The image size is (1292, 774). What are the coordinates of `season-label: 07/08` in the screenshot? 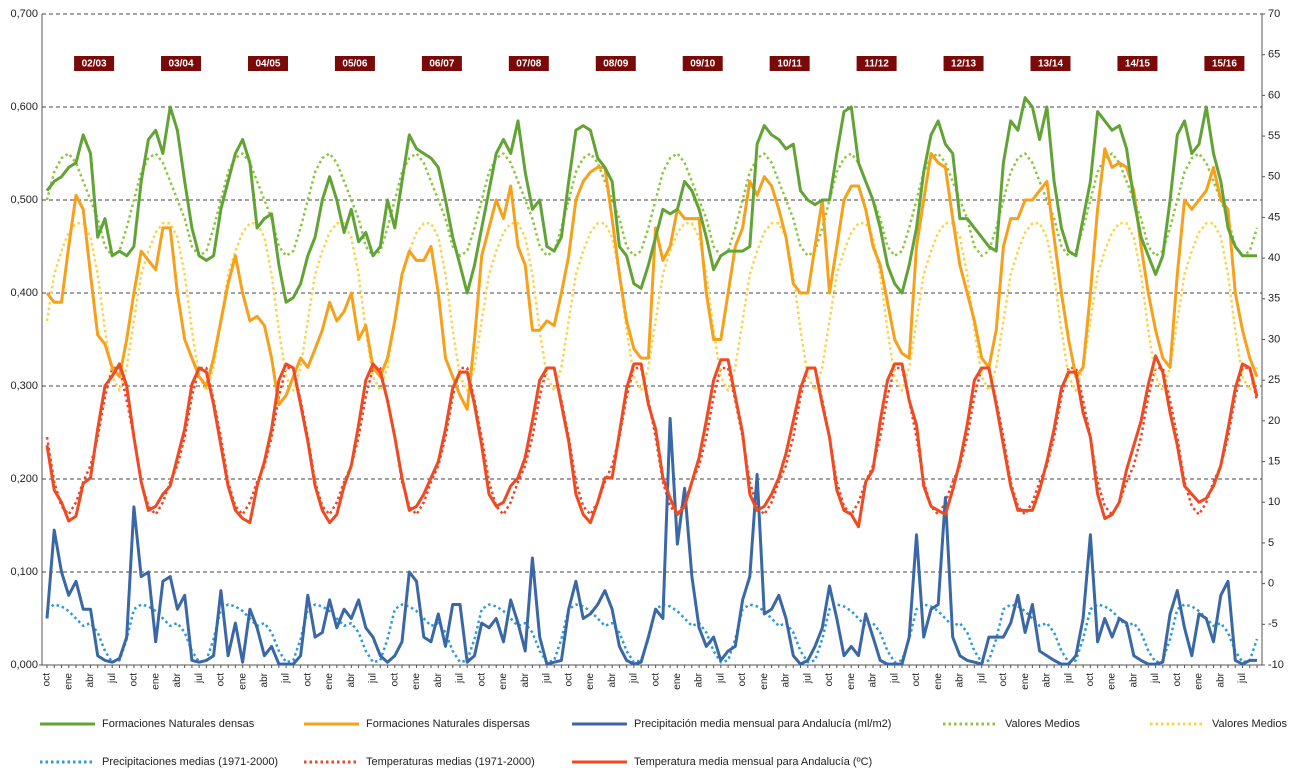 It's located at (528, 64).